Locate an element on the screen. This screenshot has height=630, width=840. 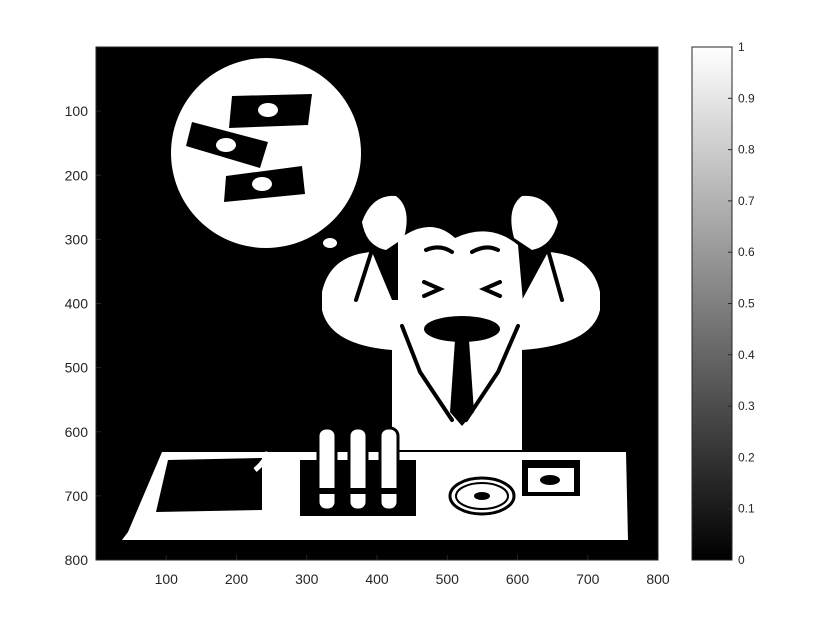
scientist-details is located at coordinates (459, 333).